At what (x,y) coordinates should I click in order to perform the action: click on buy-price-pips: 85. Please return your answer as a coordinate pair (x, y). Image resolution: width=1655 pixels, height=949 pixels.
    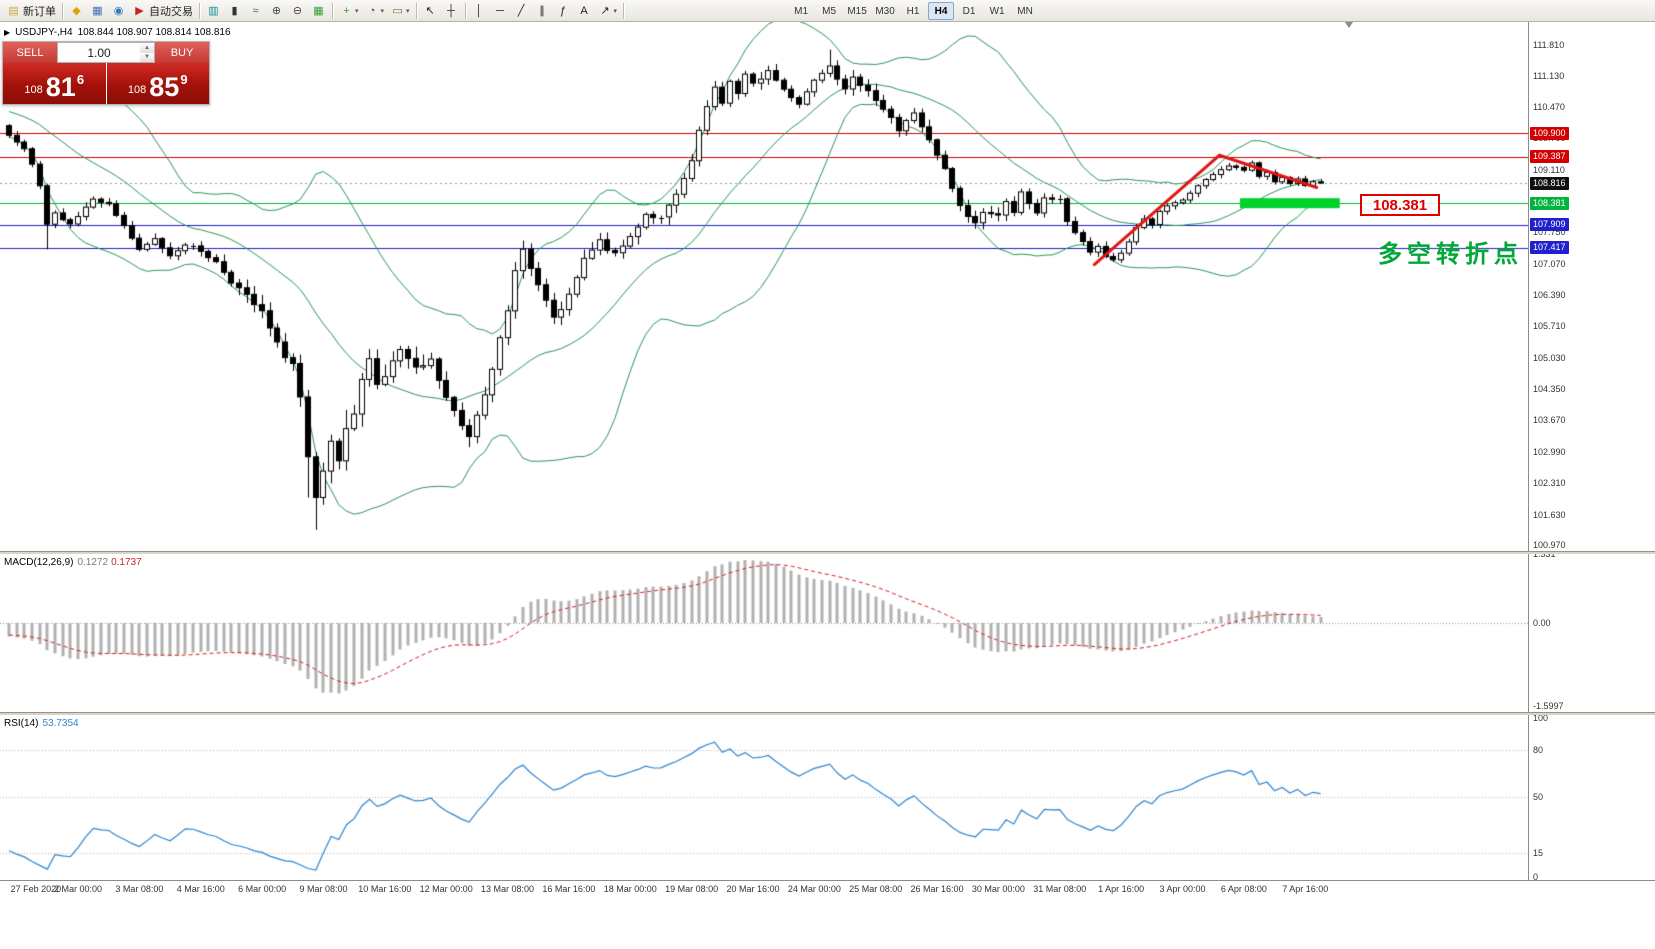
    Looking at the image, I should click on (164, 87).